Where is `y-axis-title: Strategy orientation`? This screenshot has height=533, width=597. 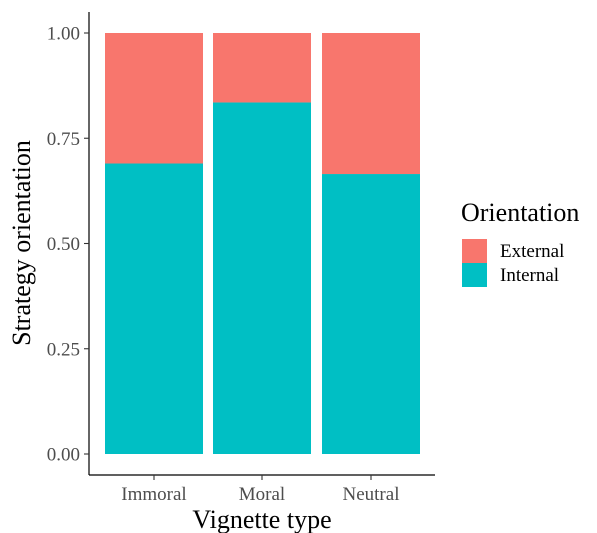
y-axis-title: Strategy orientation is located at coordinates (21, 243).